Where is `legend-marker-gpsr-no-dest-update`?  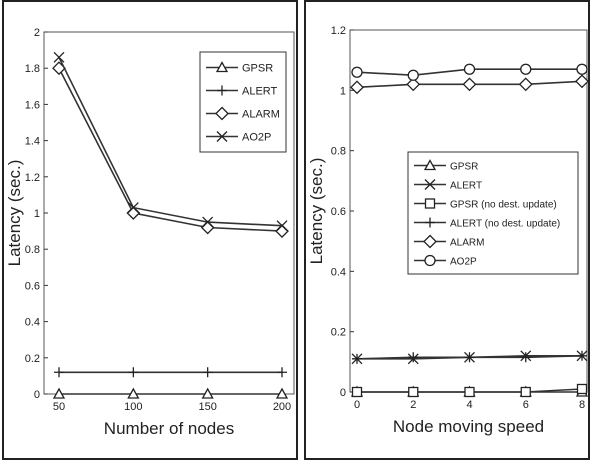 legend-marker-gpsr-no-dest-update is located at coordinates (430, 203).